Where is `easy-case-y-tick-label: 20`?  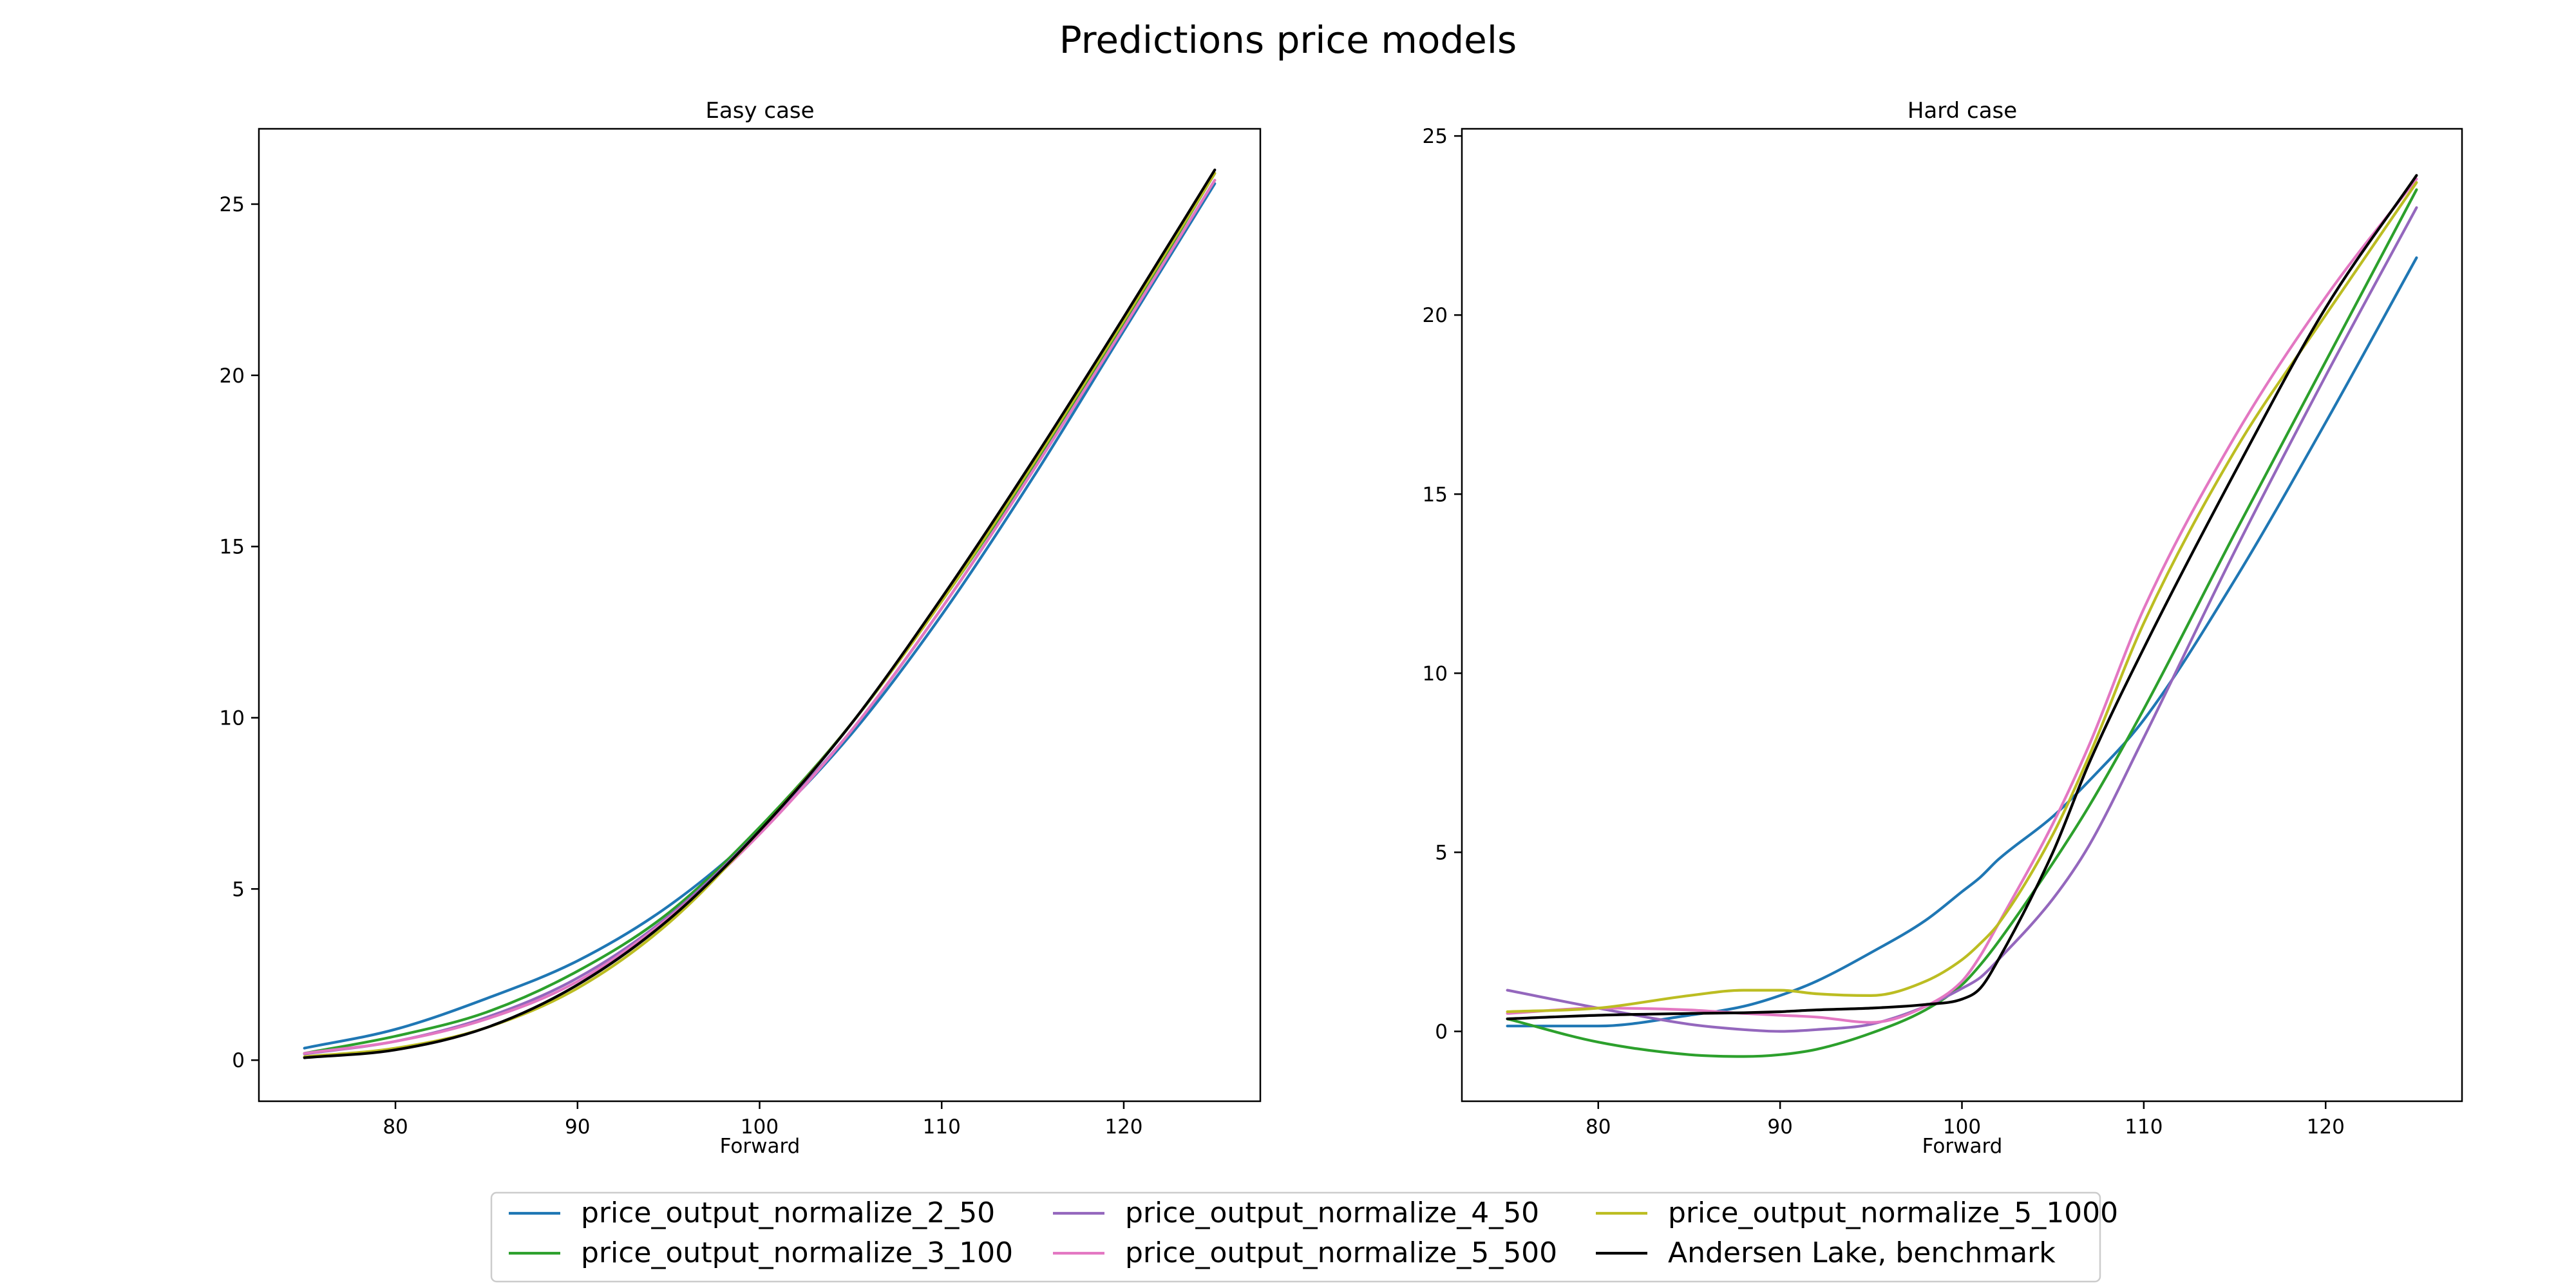 easy-case-y-tick-label: 20 is located at coordinates (232, 377).